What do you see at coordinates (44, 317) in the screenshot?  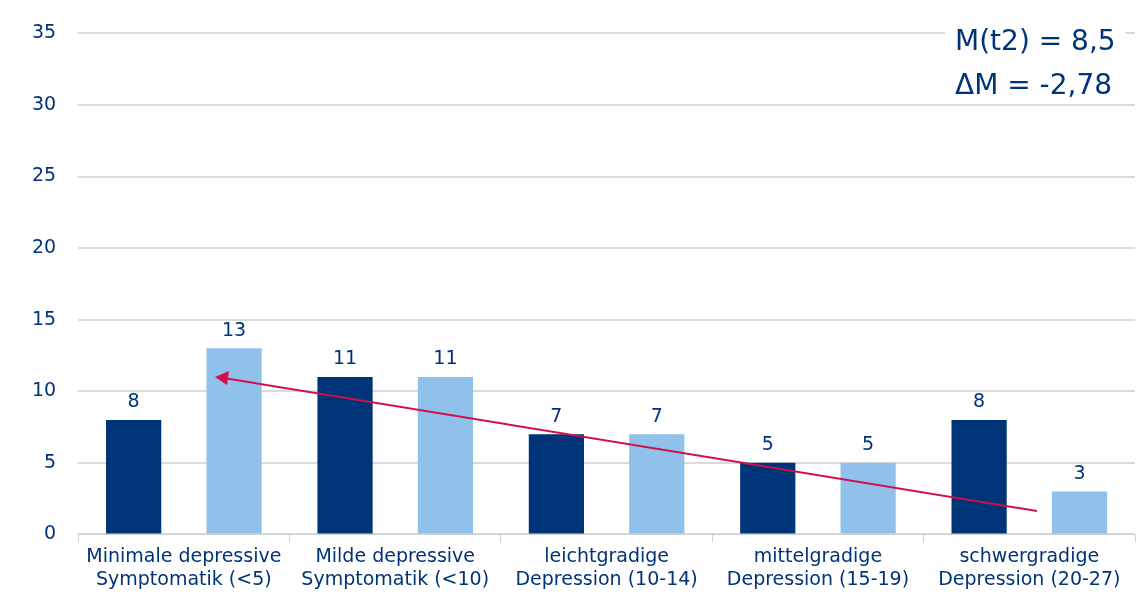 I see `y-tick-label: 15` at bounding box center [44, 317].